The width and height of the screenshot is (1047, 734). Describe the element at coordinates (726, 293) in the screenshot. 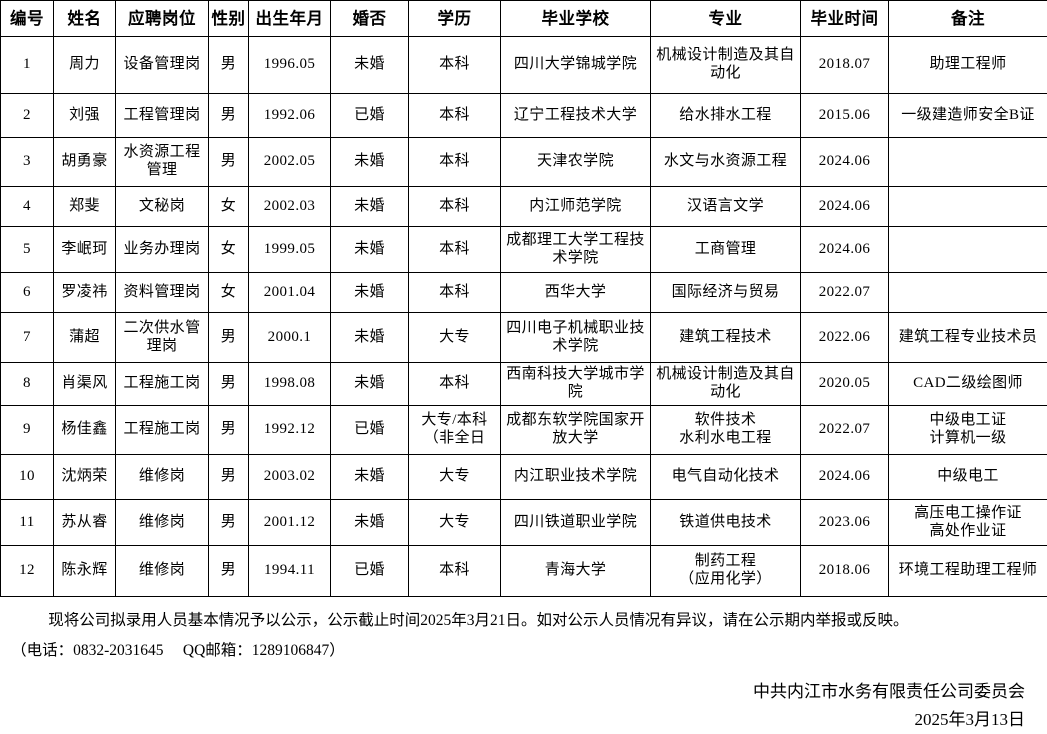

I see `cell-major: 国际经济与贸易` at that location.